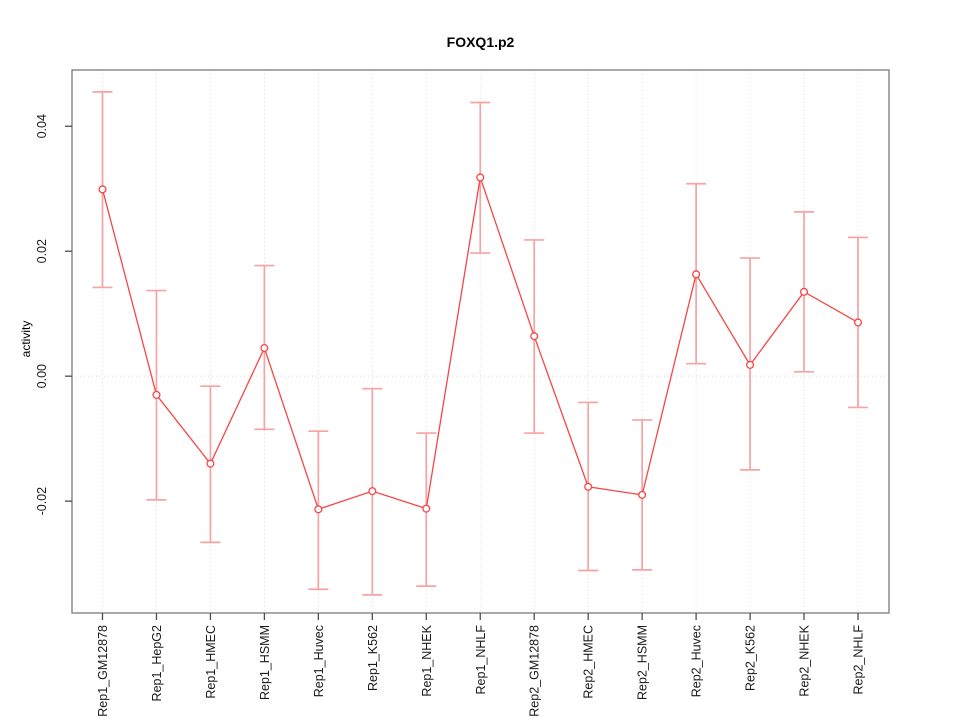 The image size is (960, 720). Describe the element at coordinates (211, 662) in the screenshot. I see `x-tick-label: Rep1_HMEC` at that location.